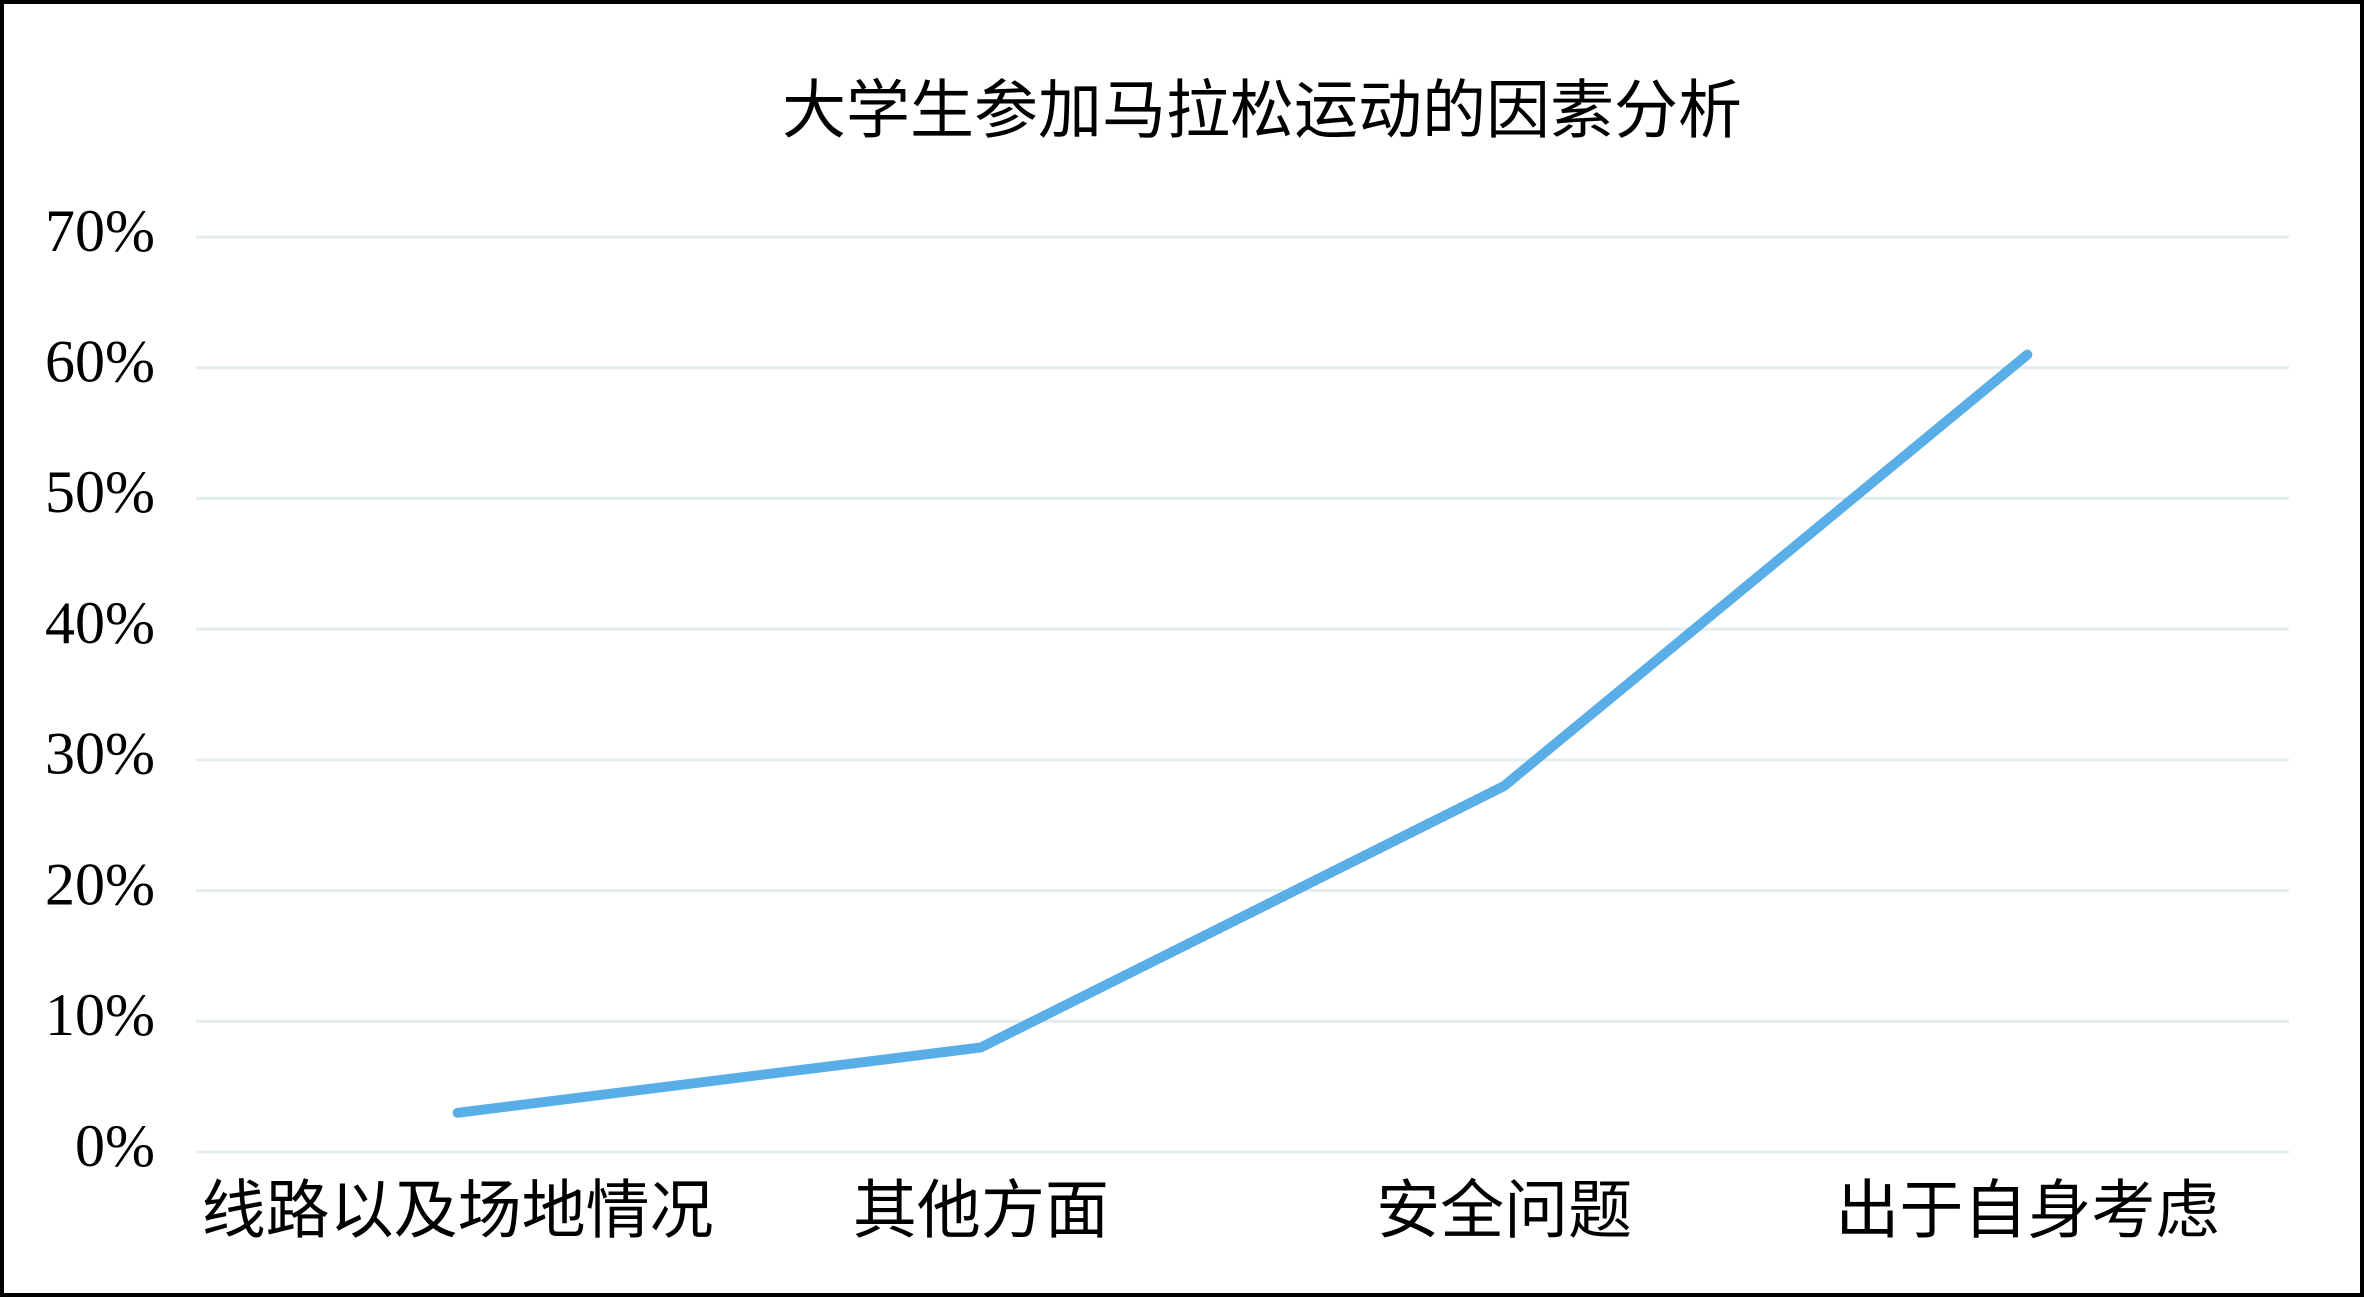 This screenshot has width=2364, height=1297. Describe the element at coordinates (100, 623) in the screenshot. I see `y-tick-label: 40%` at that location.